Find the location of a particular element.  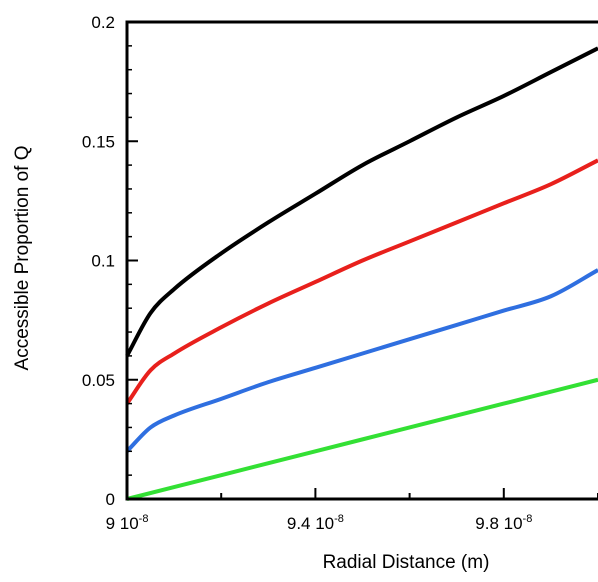

y-tick-label: 0.15 is located at coordinates (98, 141).